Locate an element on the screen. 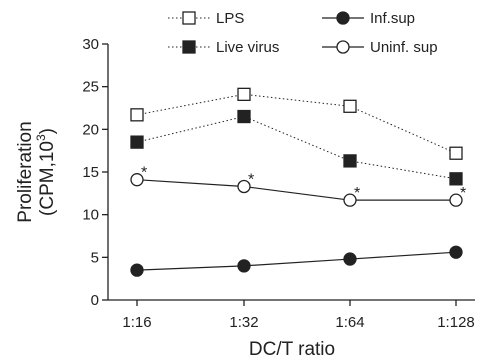 Image resolution: width=480 pixels, height=360 pixels. y-tick-label: 0 is located at coordinates (95, 300).